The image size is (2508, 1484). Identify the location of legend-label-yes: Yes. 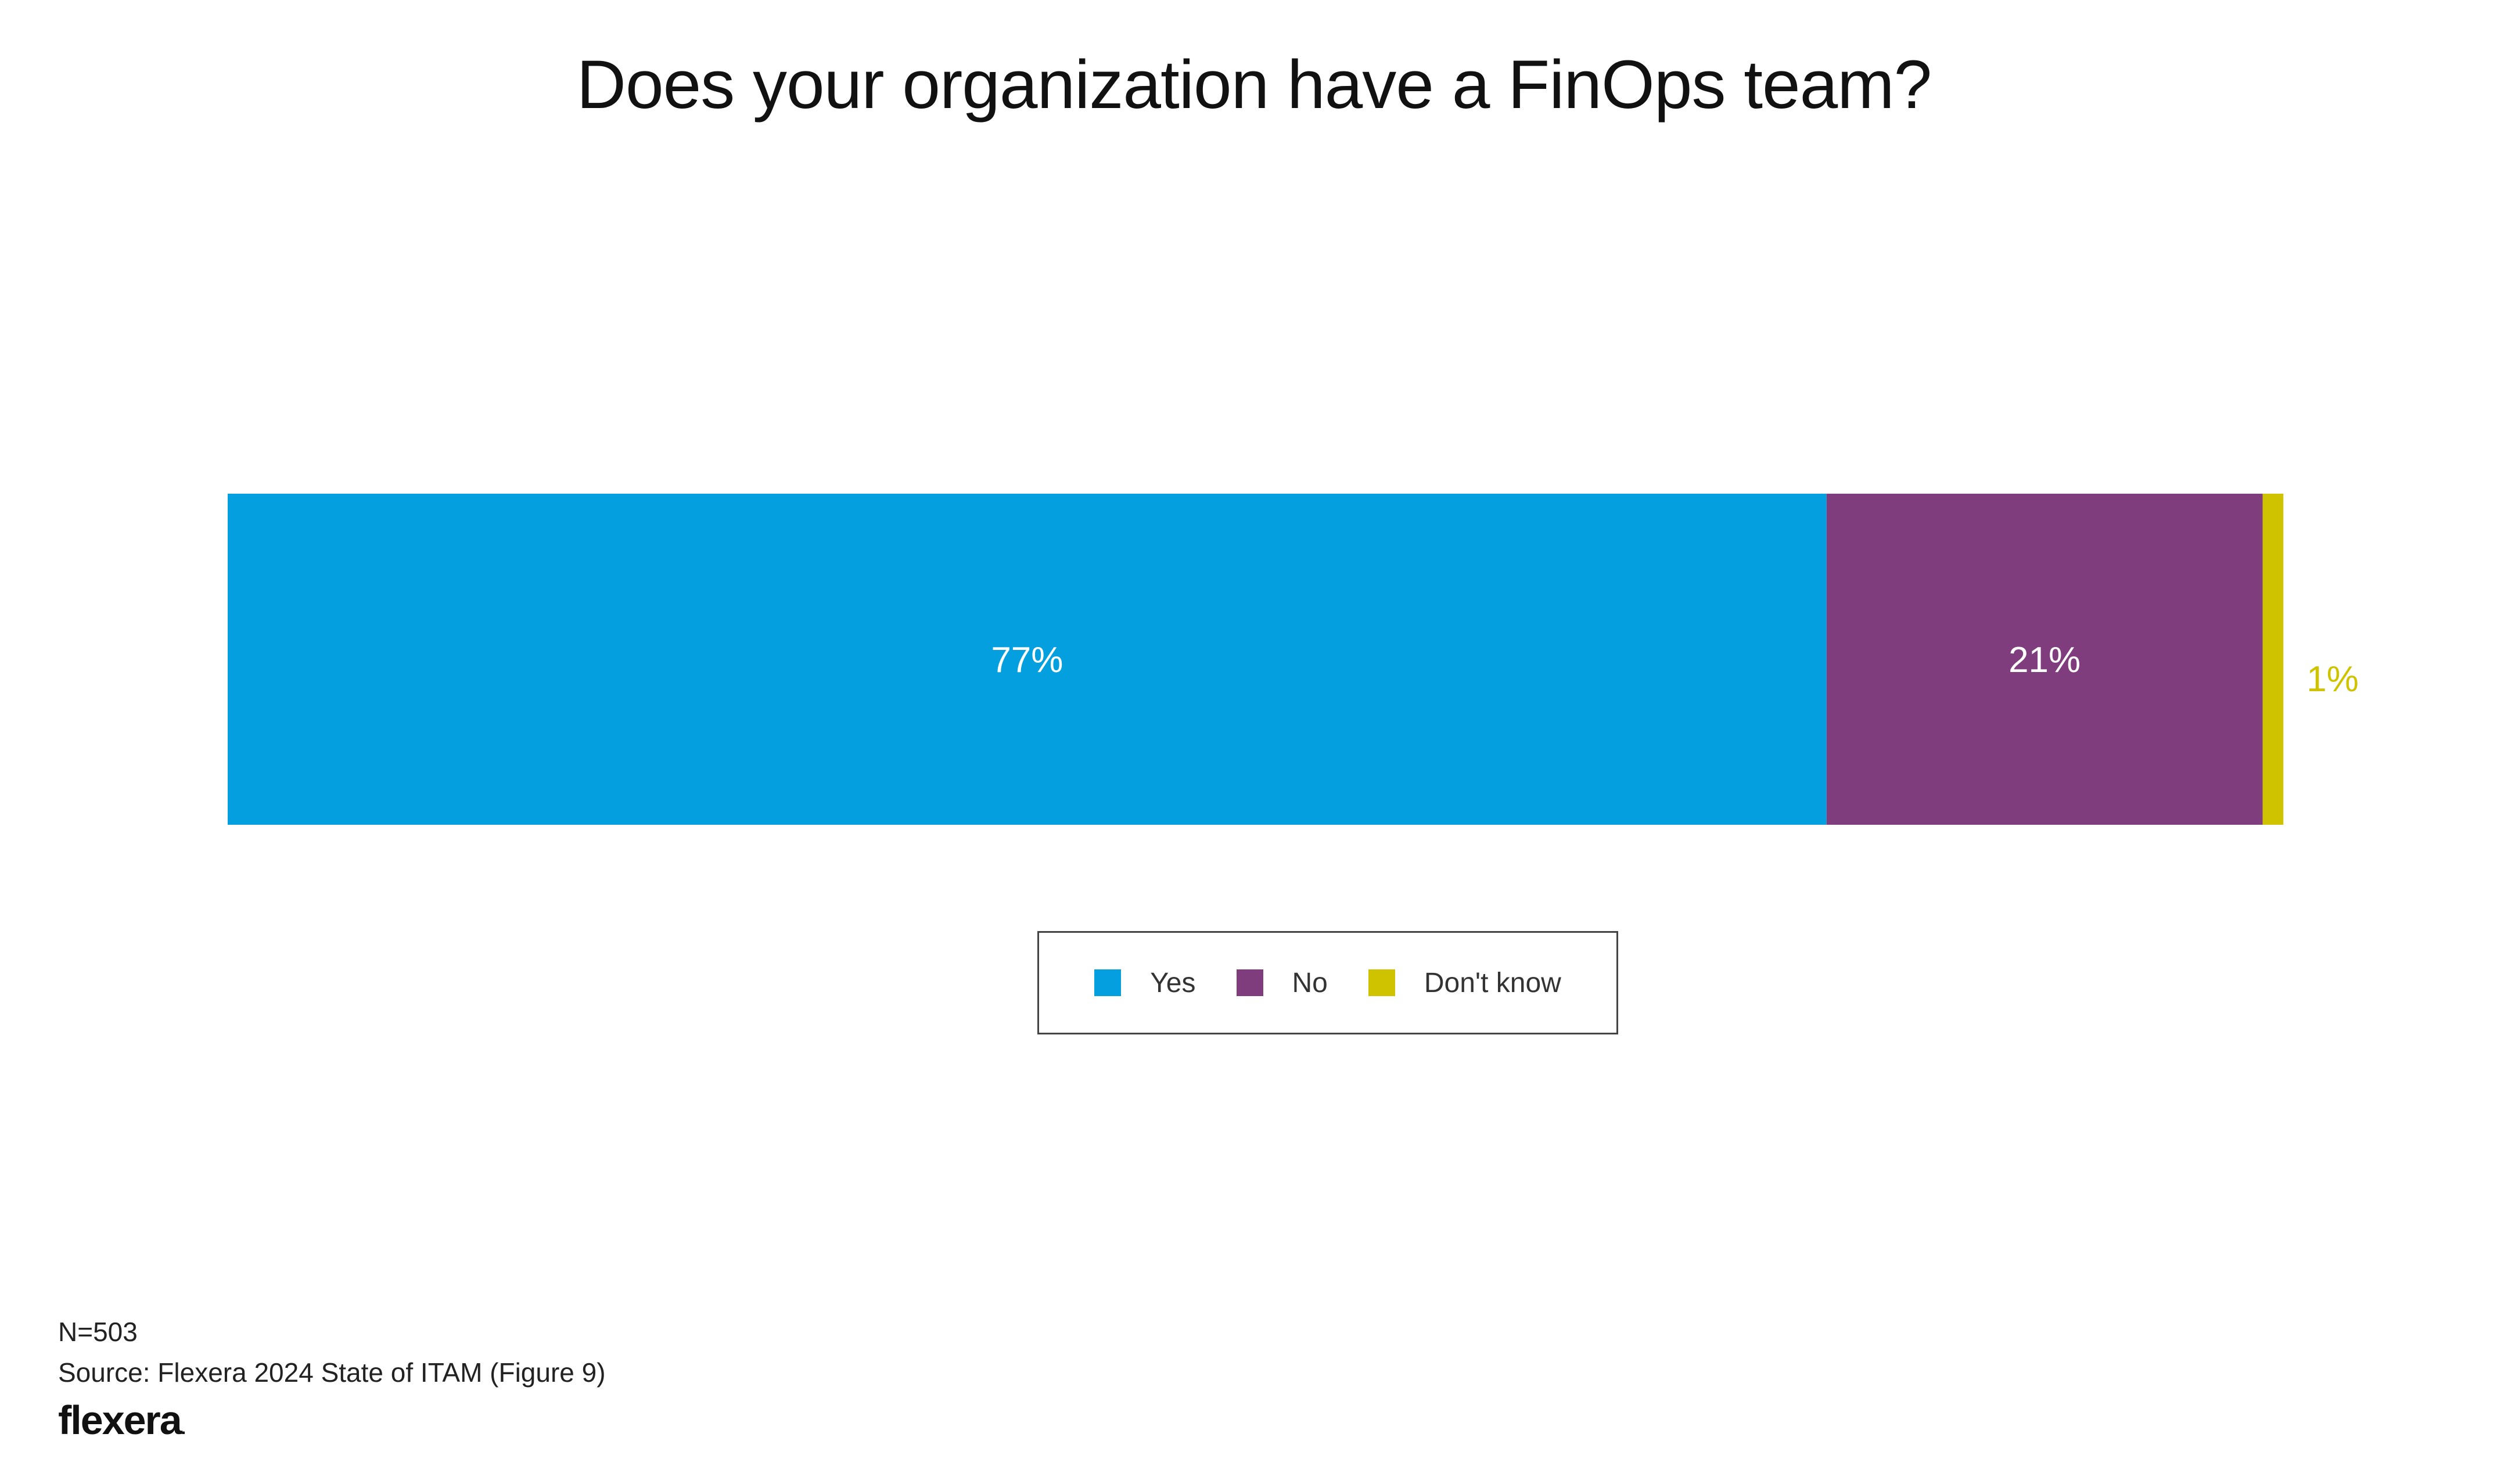
(1173, 982).